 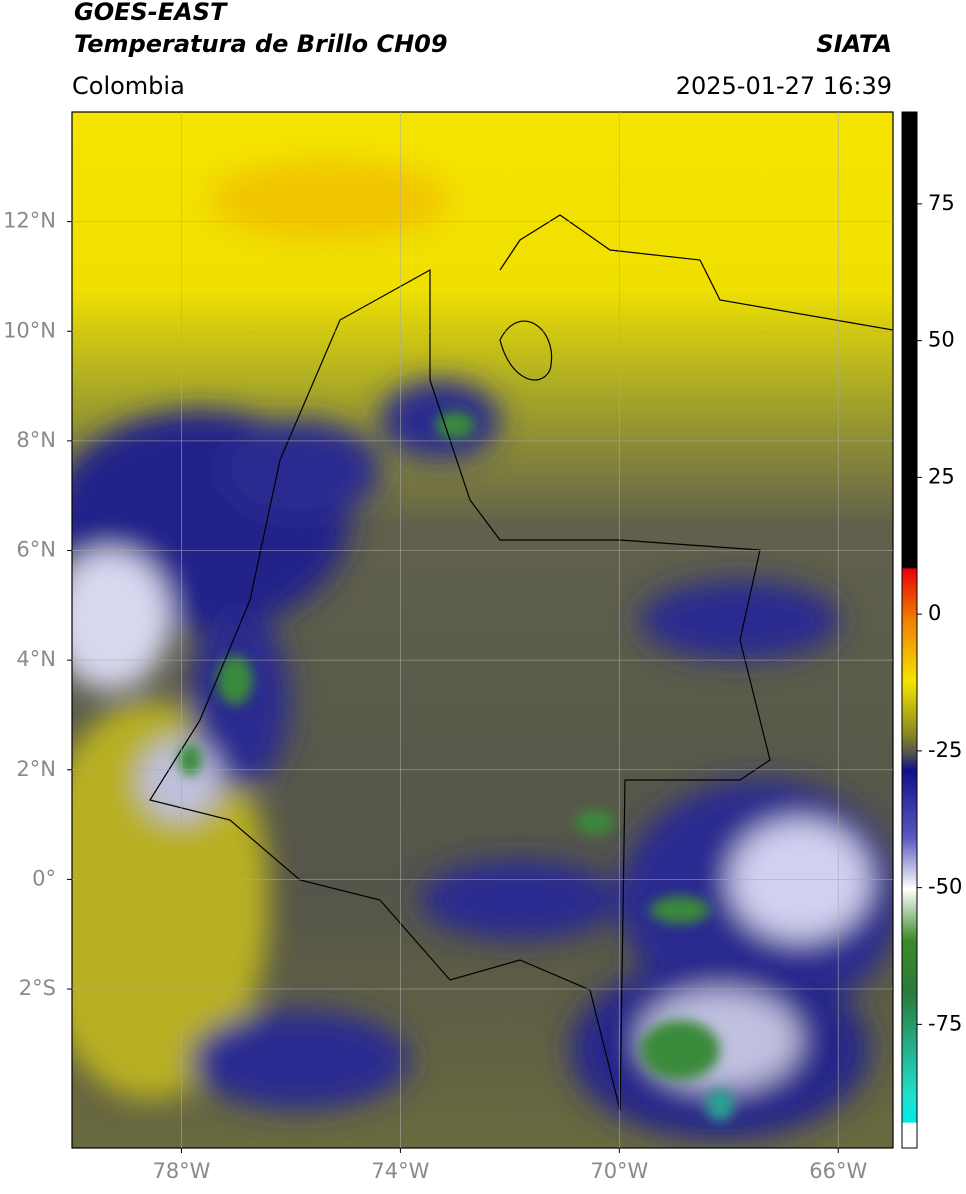 What do you see at coordinates (400, 1171) in the screenshot?
I see `lon-tick-label: 74°W` at bounding box center [400, 1171].